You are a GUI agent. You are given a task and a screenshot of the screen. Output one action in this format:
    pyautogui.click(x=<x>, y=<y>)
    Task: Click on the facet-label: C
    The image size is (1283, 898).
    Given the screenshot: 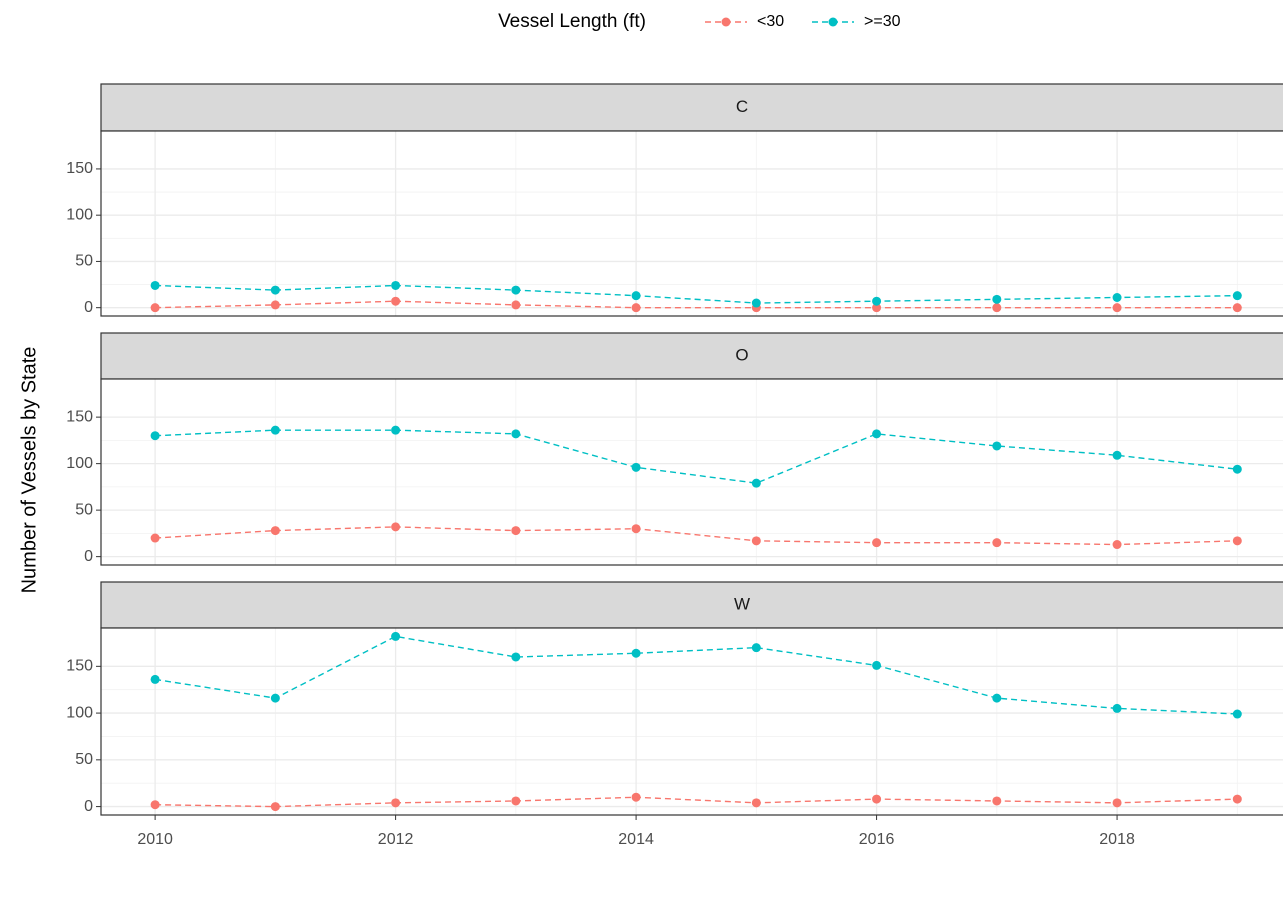 What is the action you would take?
    pyautogui.click(x=742, y=106)
    